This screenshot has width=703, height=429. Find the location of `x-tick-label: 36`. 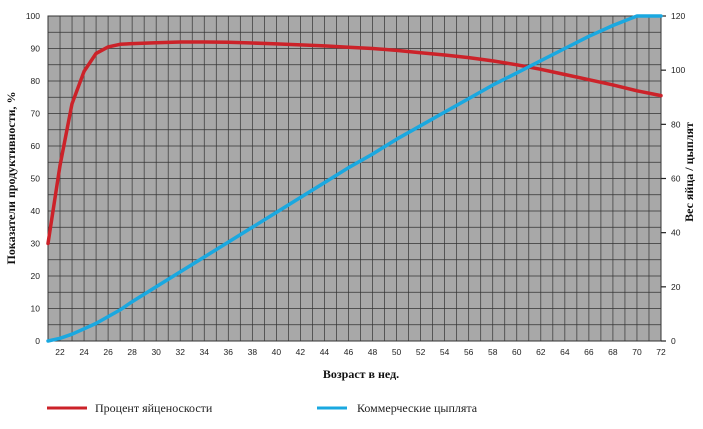

x-tick-label: 36 is located at coordinates (229, 352).